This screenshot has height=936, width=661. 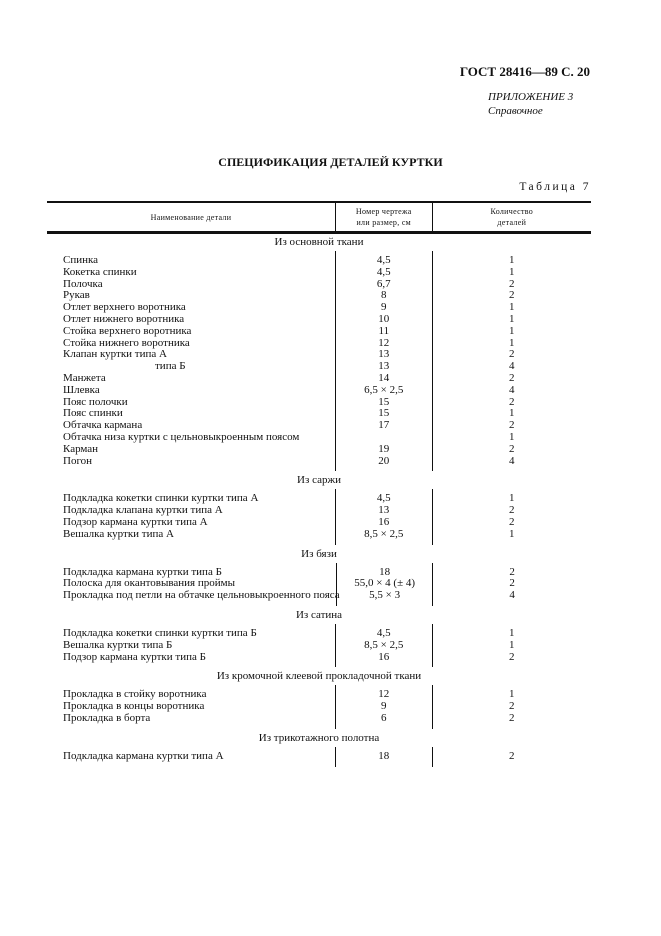 What do you see at coordinates (384, 717) in the screenshot?
I see `cell-number: 6` at bounding box center [384, 717].